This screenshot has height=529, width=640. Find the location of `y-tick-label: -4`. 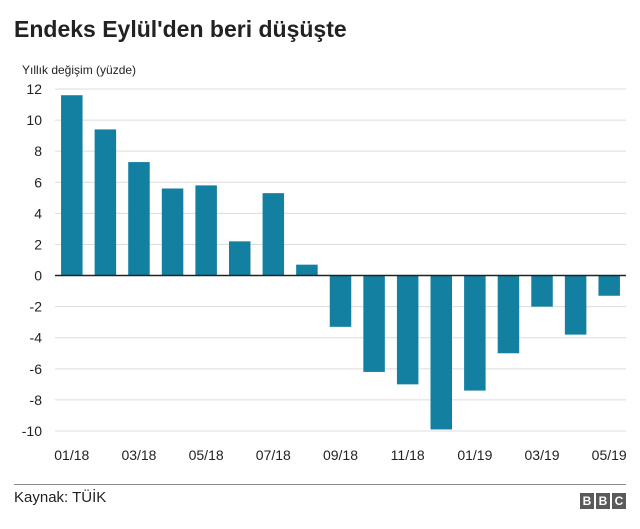

y-tick-label: -4 is located at coordinates (36, 338).